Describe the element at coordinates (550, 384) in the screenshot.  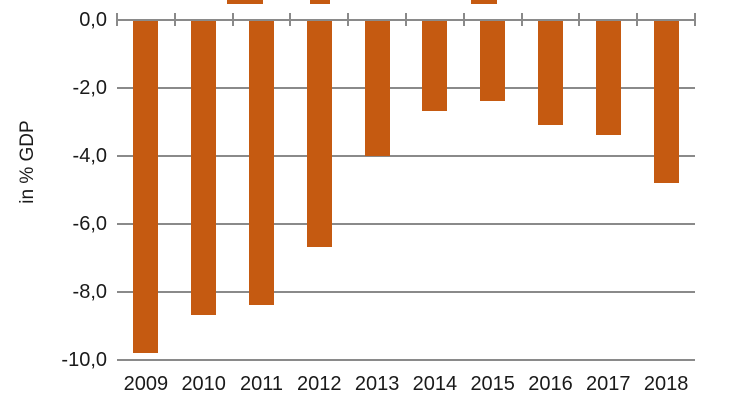
I see `x-tick-label: 2016` at that location.